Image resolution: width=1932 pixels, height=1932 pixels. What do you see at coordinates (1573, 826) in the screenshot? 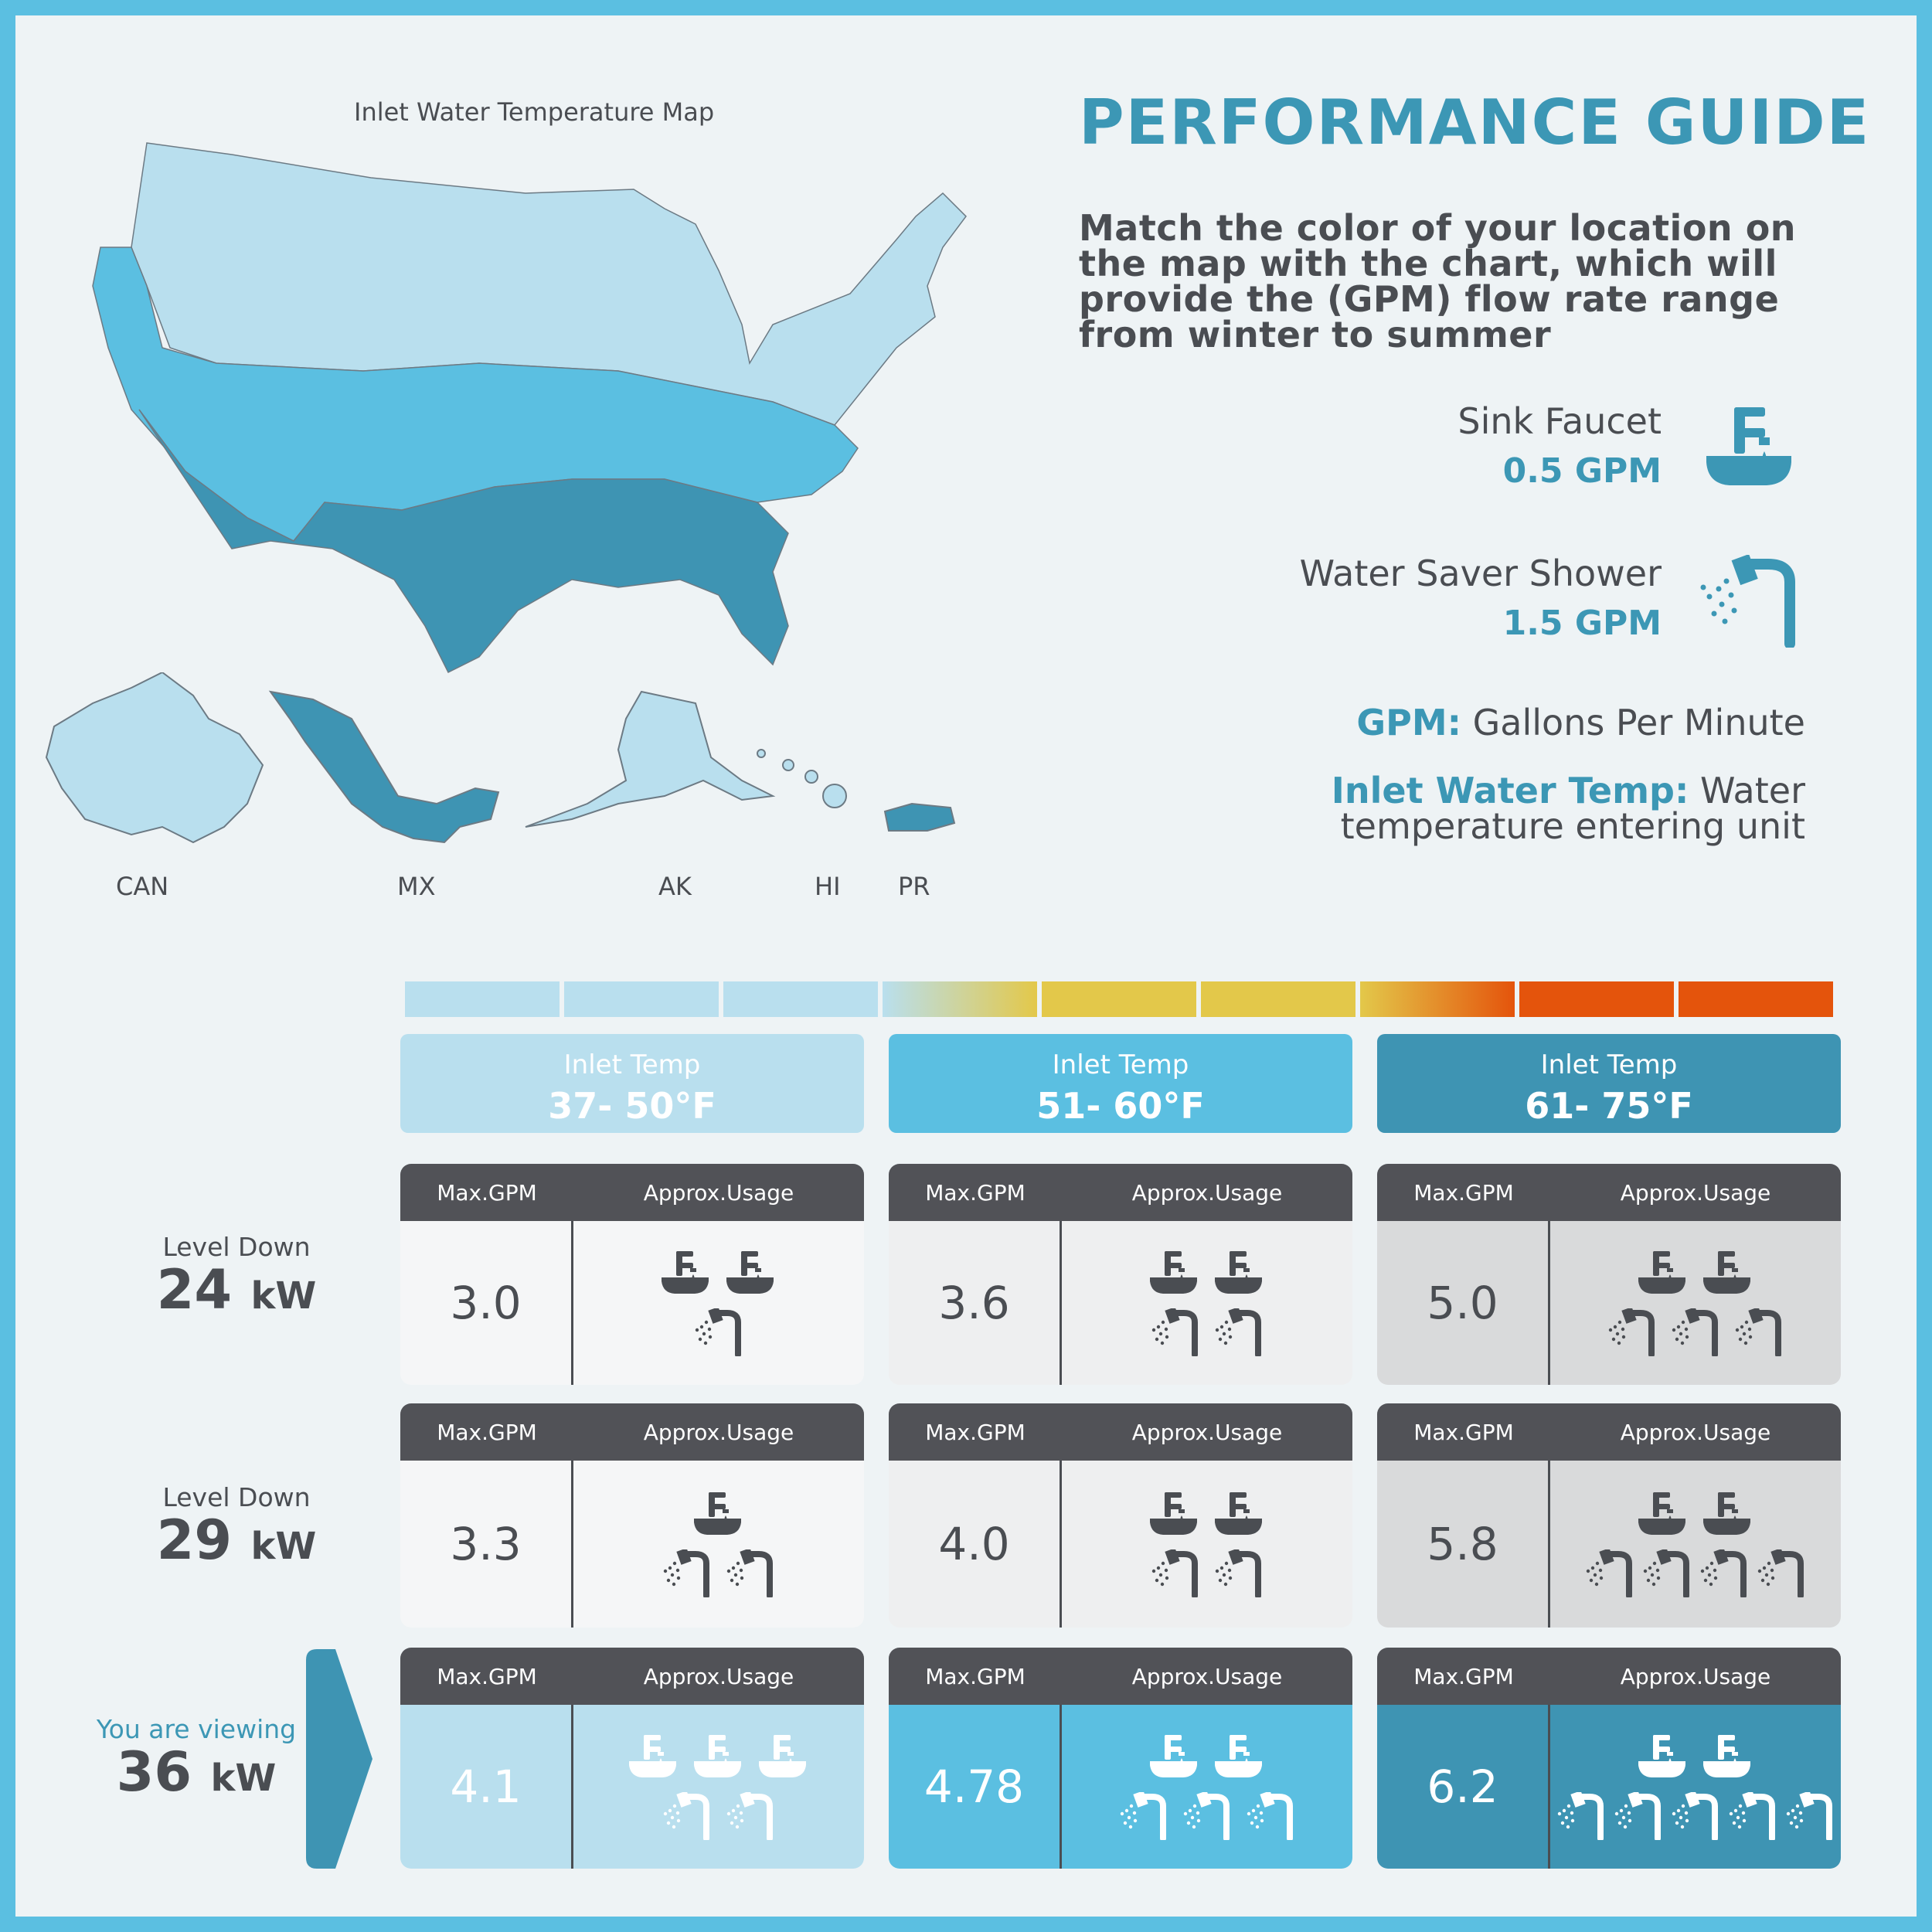
I see `temp-value-2: temperature entering unit` at bounding box center [1573, 826].